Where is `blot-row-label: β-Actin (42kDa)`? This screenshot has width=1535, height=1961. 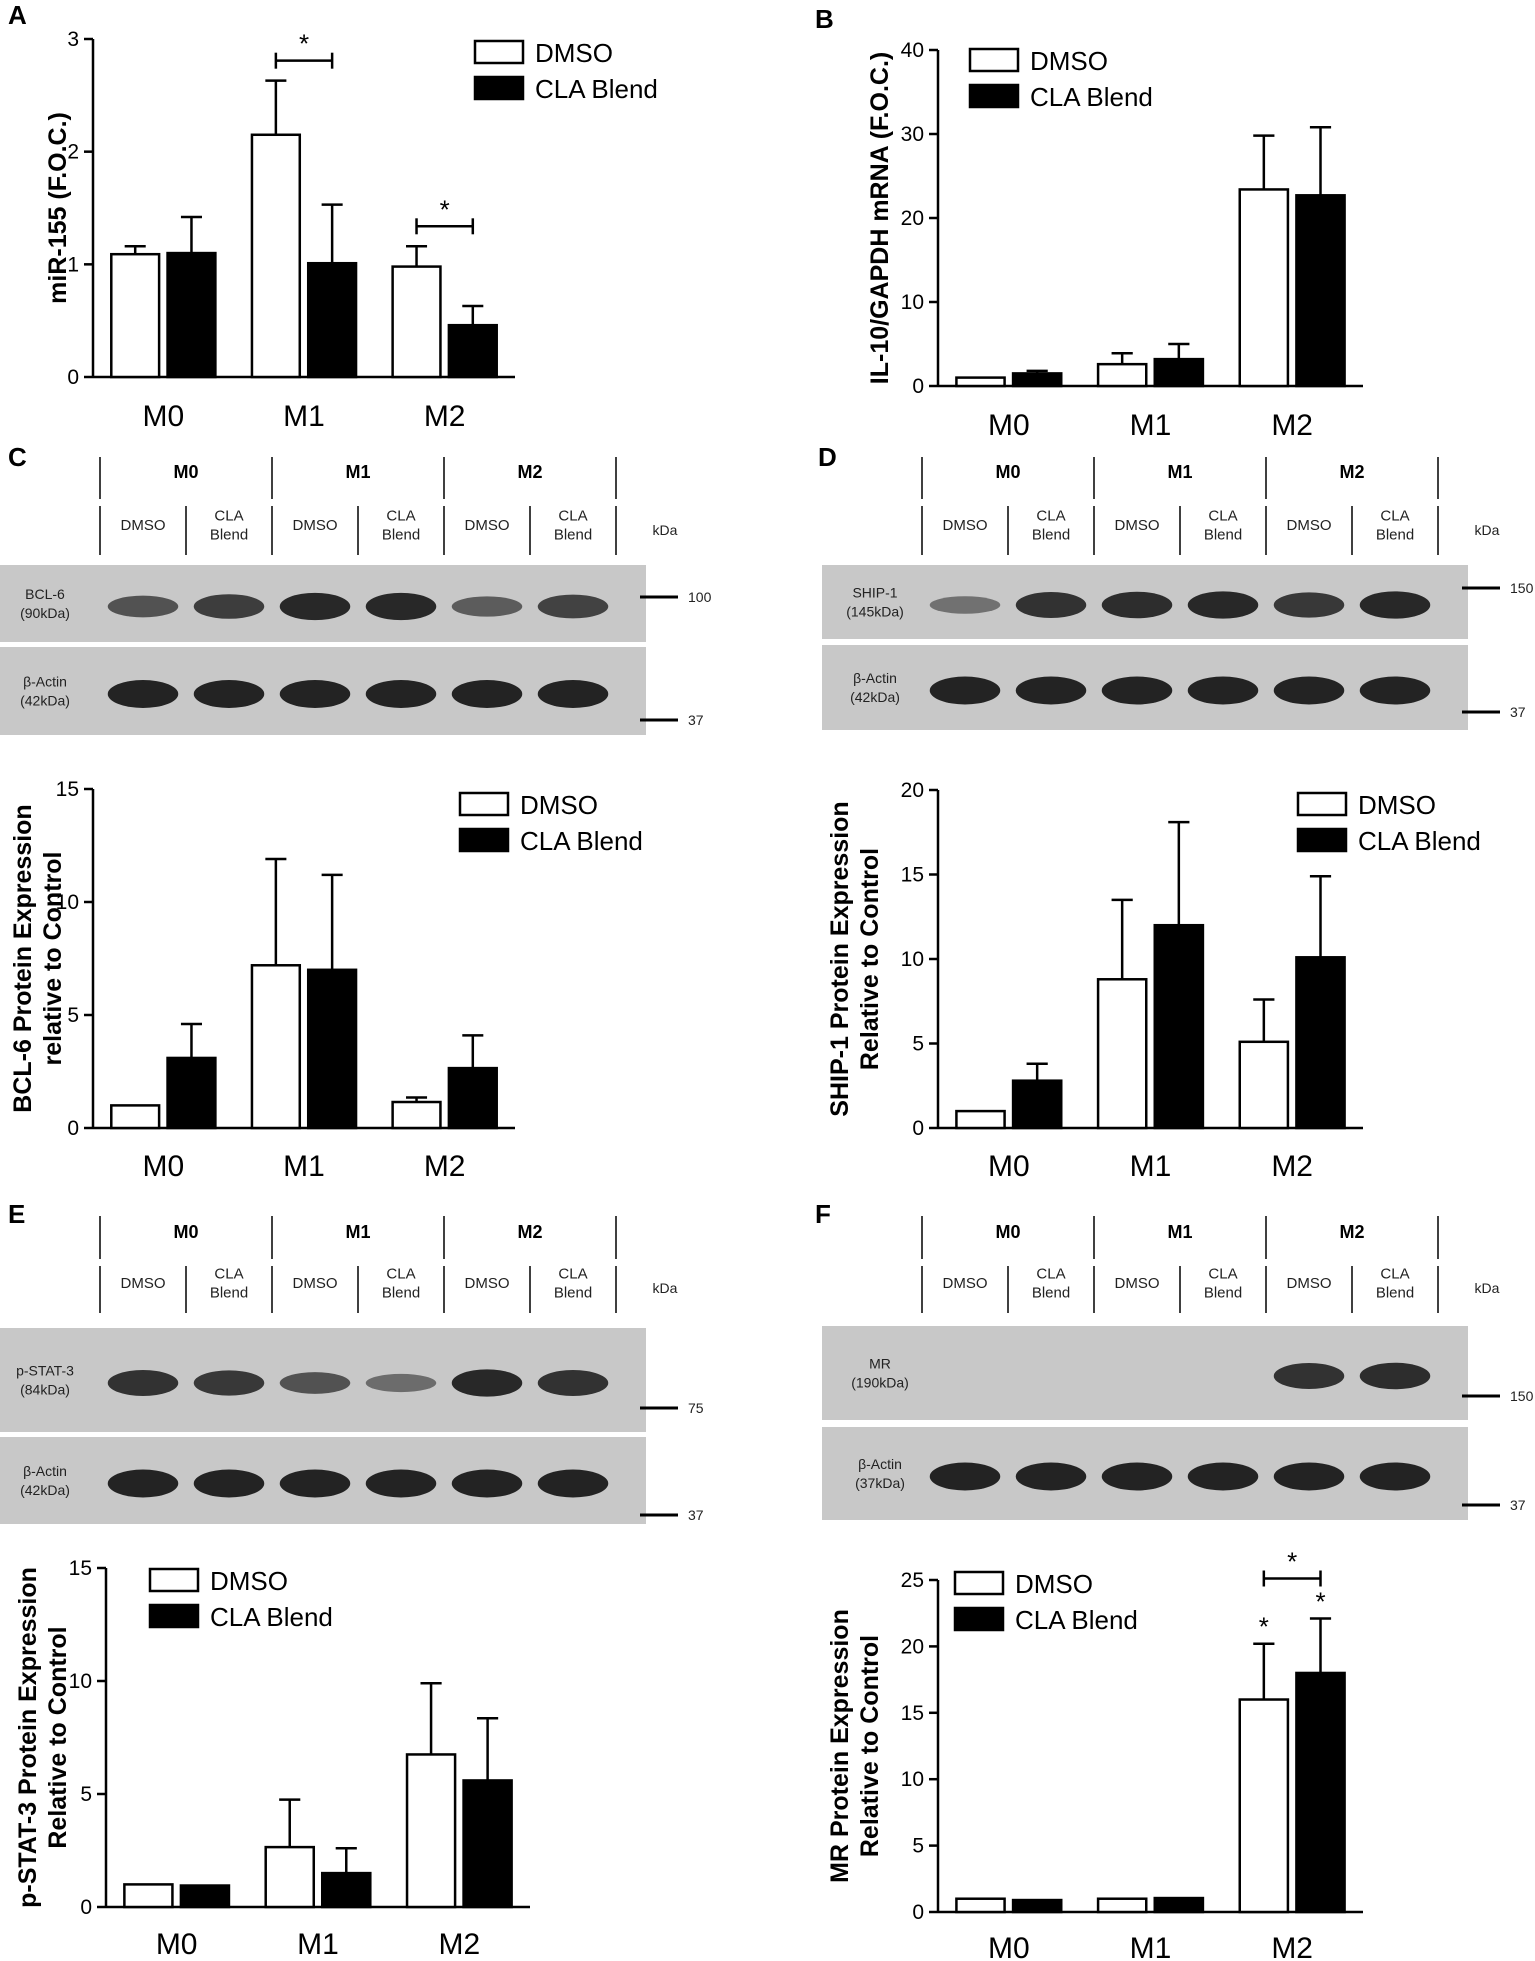
blot-row-label: β-Actin (42kDa) is located at coordinates (45, 691).